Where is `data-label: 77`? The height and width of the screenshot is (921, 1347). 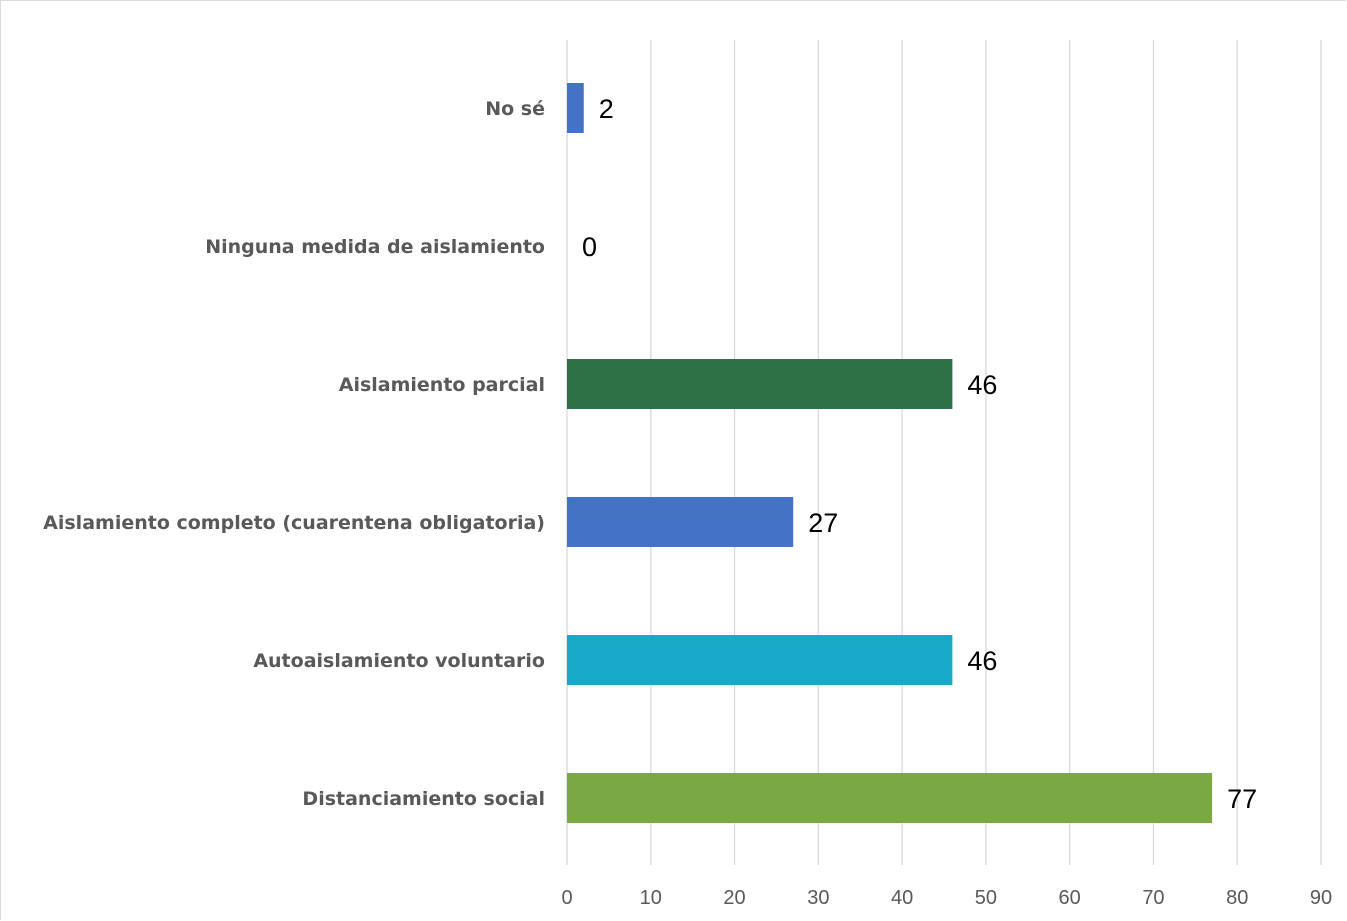 data-label: 77 is located at coordinates (1242, 799).